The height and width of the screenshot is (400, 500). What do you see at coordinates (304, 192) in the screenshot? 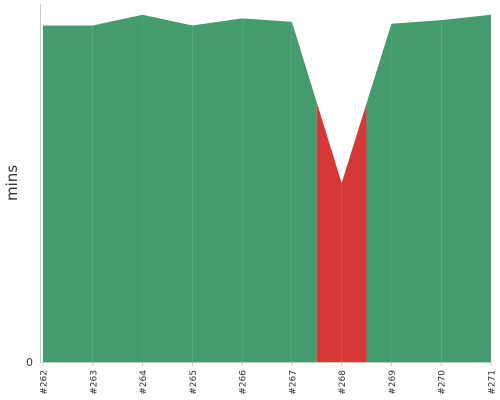
I see `area-segment-267-half` at bounding box center [304, 192].